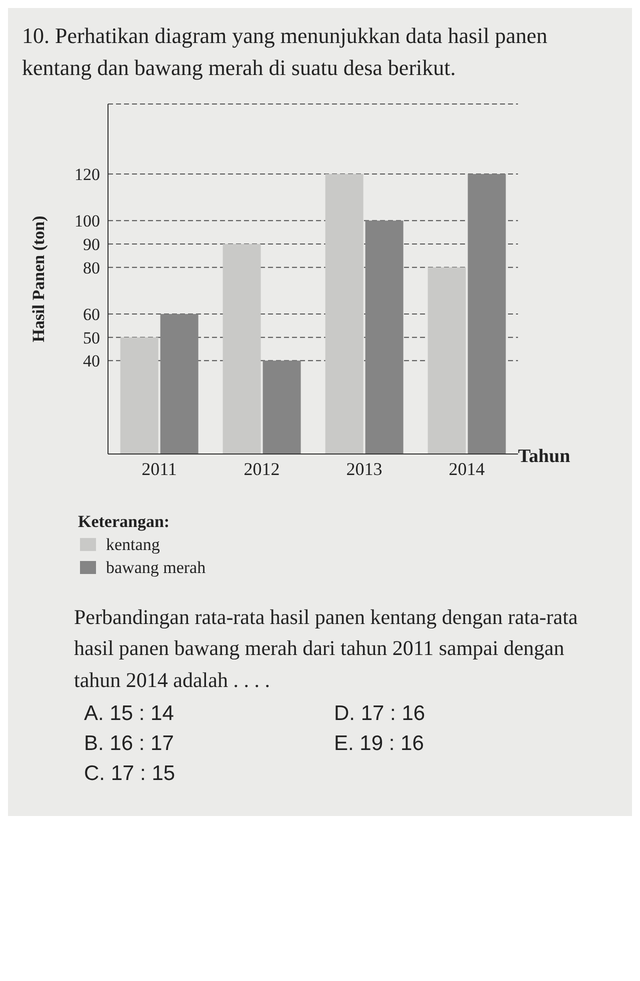 This screenshot has width=640, height=981. Describe the element at coordinates (91, 314) in the screenshot. I see `y-tick-label: 60` at that location.